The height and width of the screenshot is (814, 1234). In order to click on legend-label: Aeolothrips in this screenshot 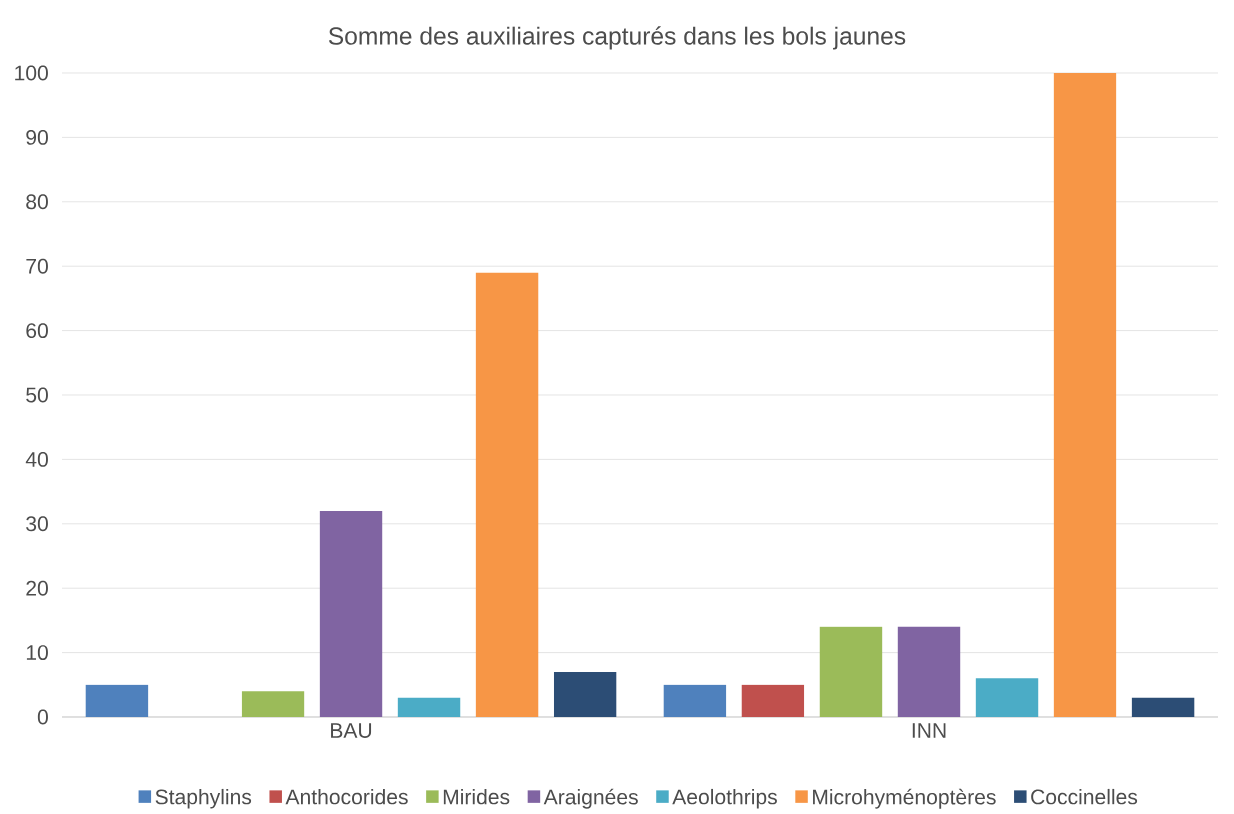, I will do `click(724, 798)`.